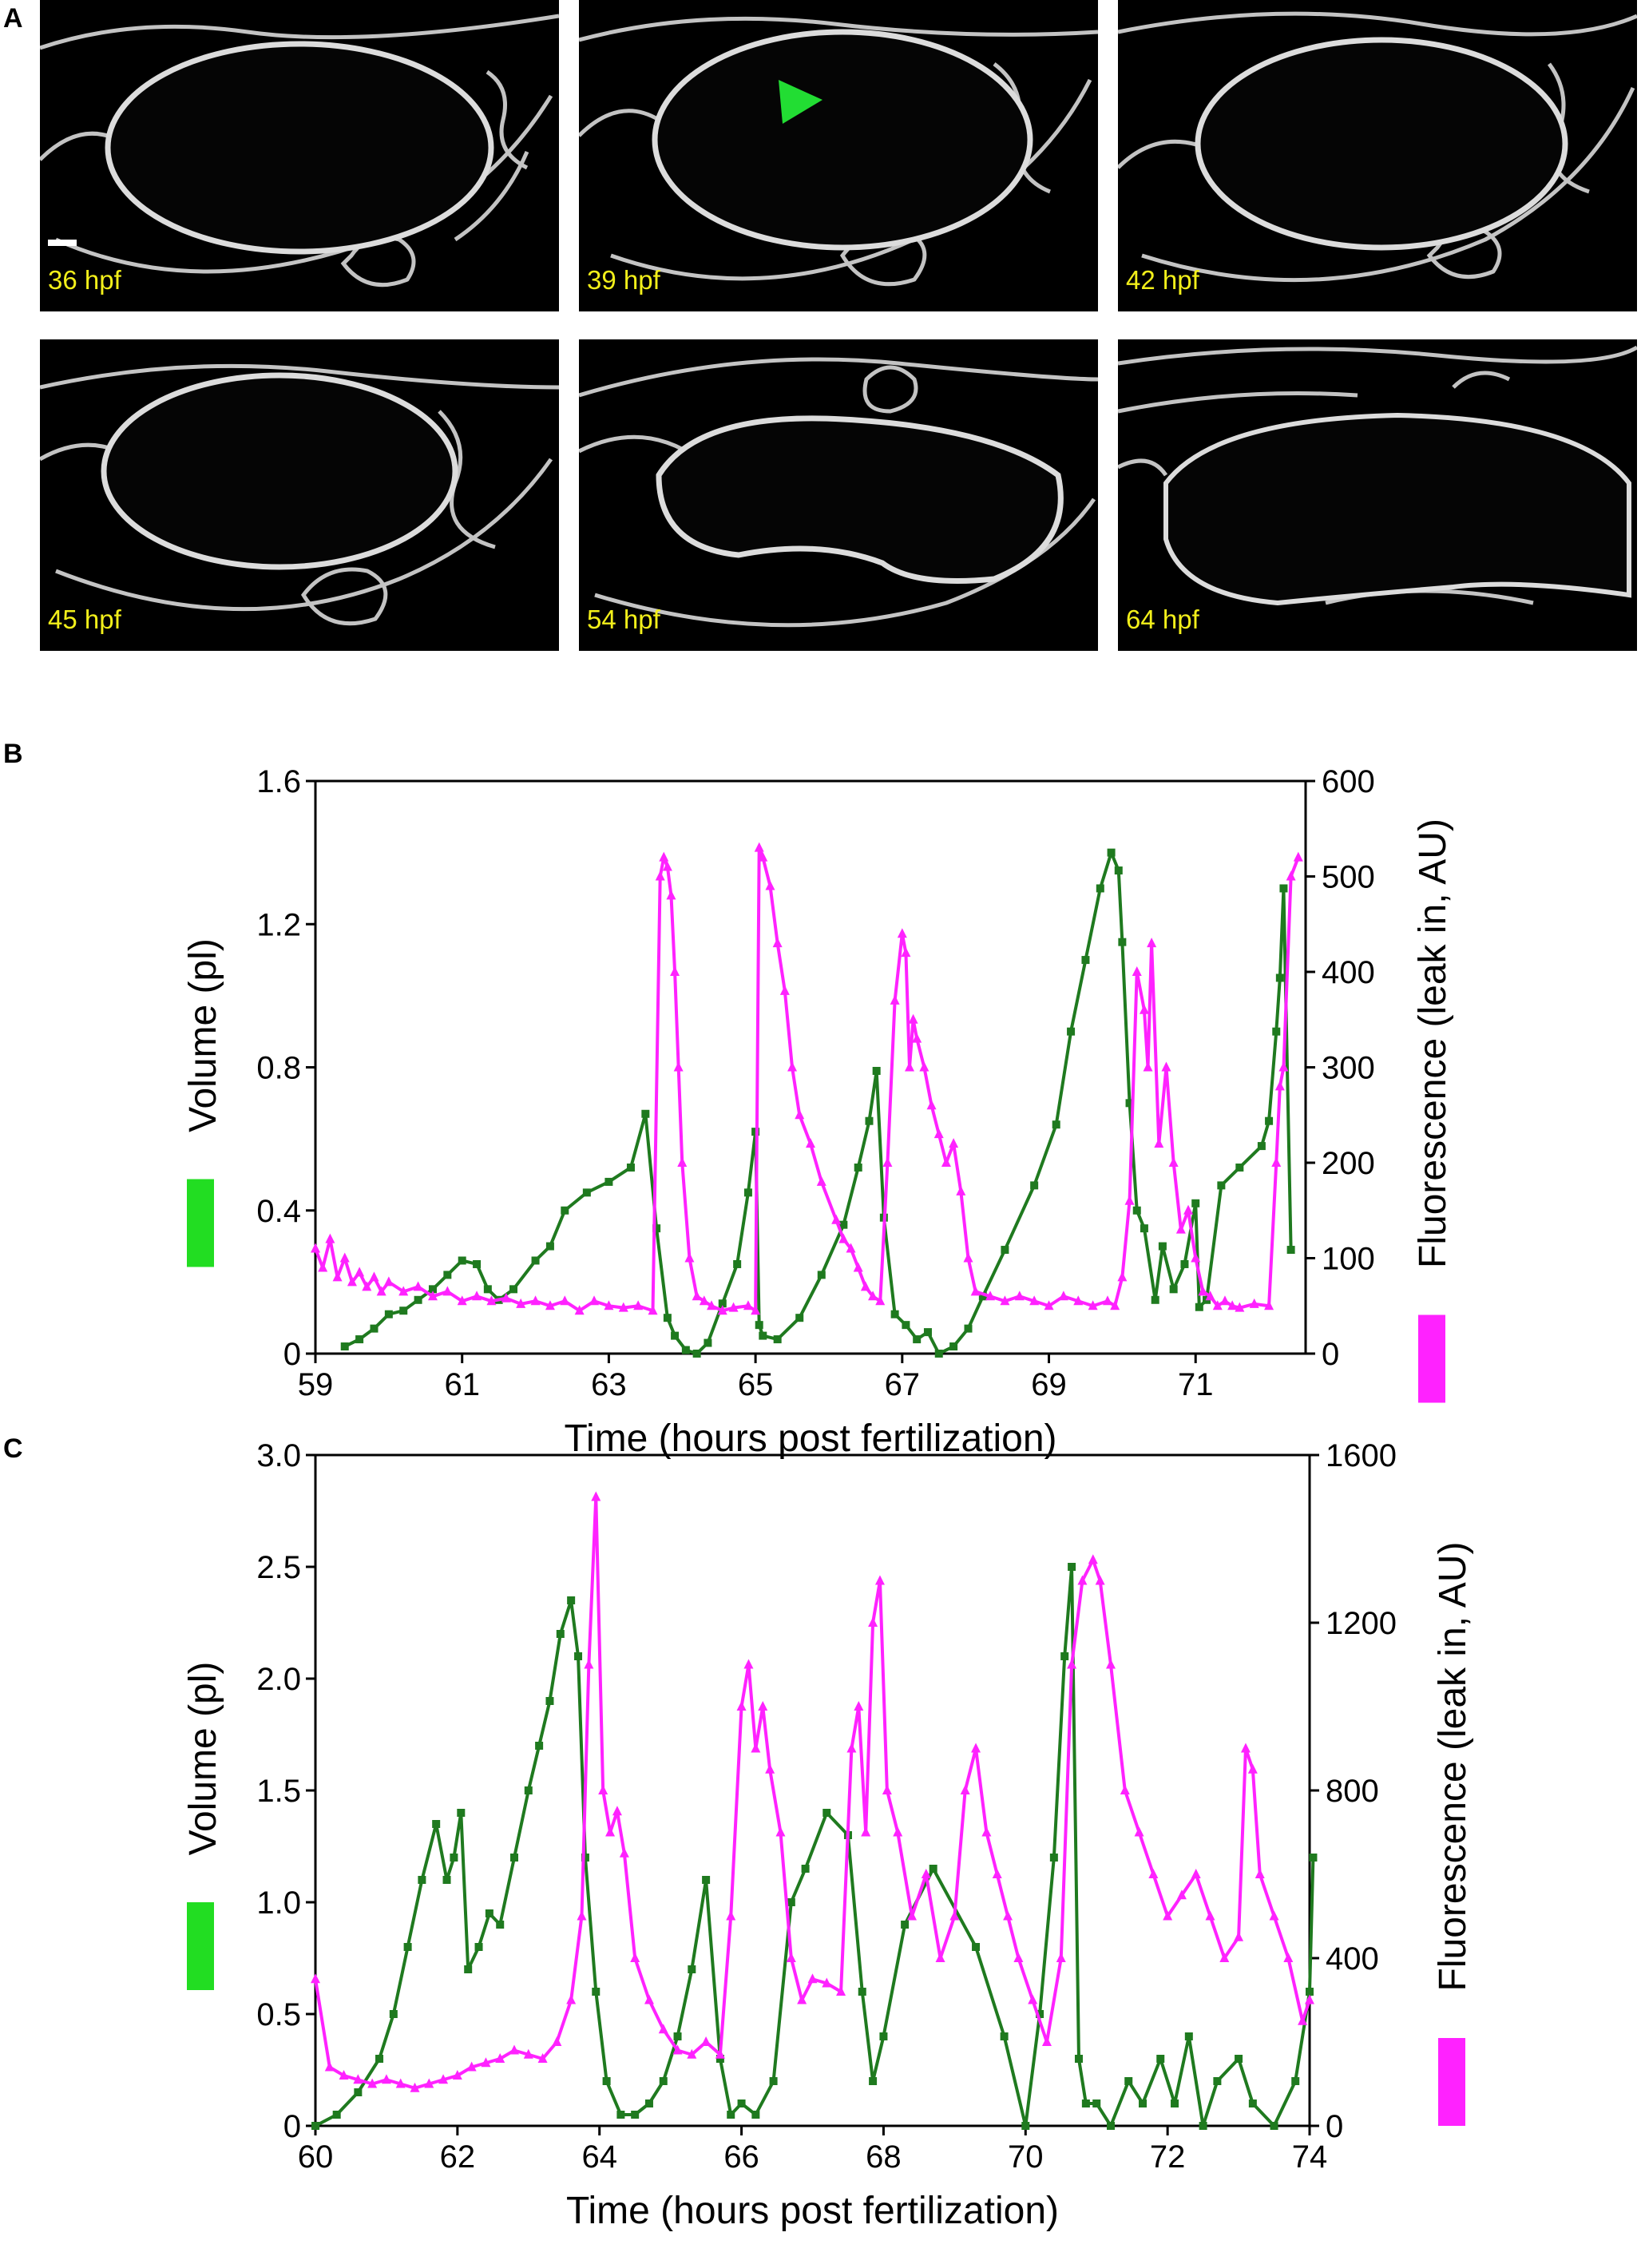  I want to click on y-right-tick-label: 400, so click(1352, 1959).